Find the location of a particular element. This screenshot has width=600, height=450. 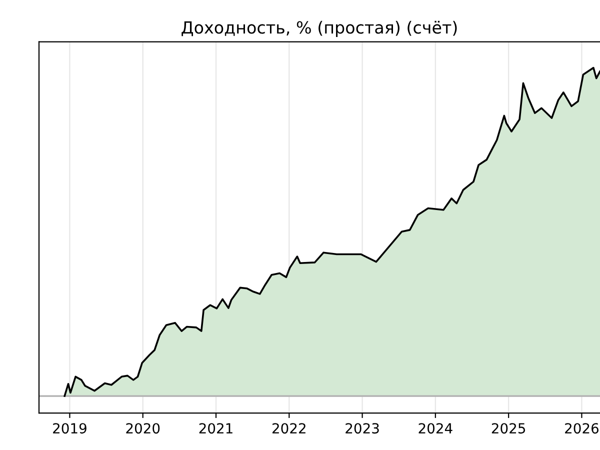

x-tick-label: 2019 is located at coordinates (69, 428).